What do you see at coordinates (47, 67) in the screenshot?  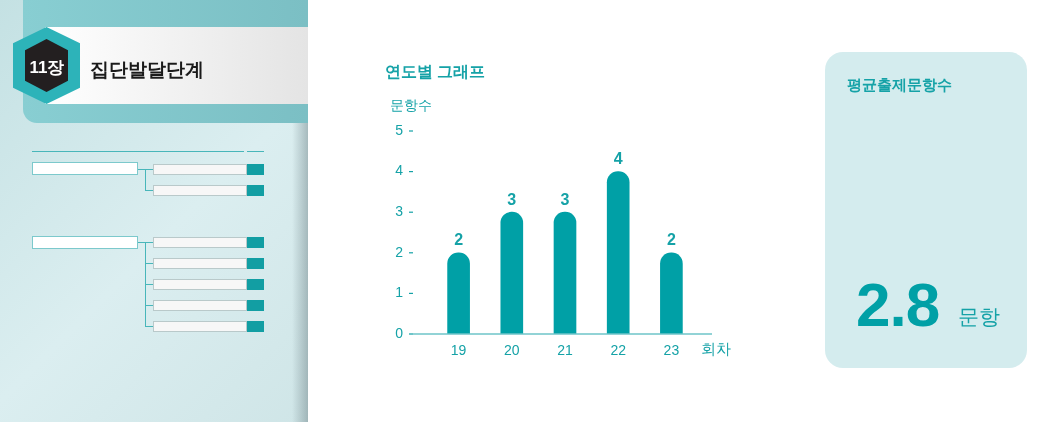 I see `text: 11장` at bounding box center [47, 67].